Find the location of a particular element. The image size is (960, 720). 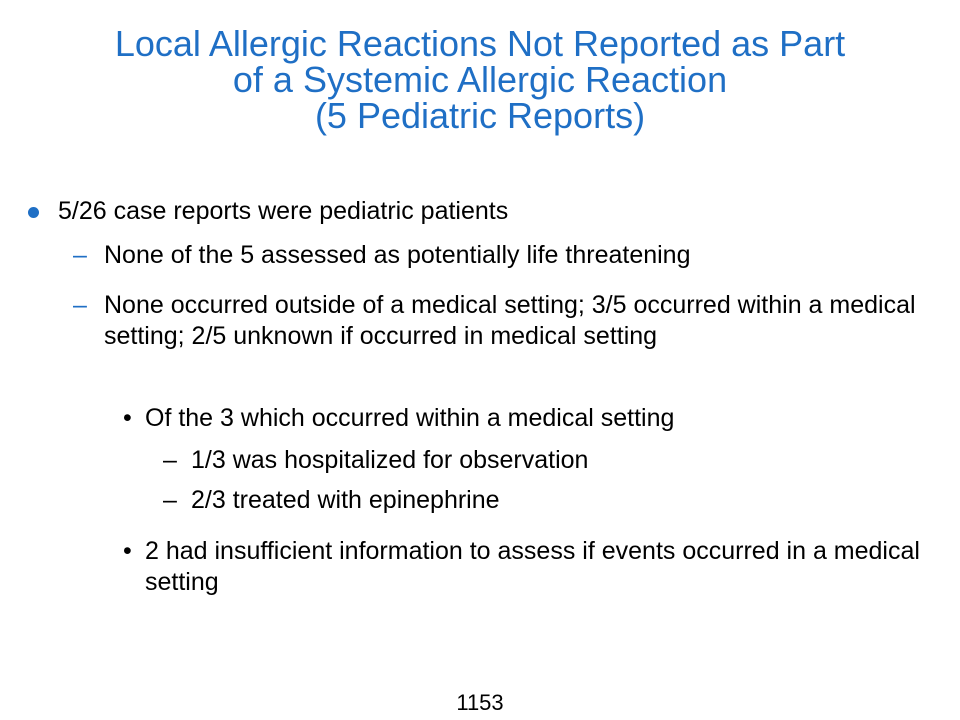

bullet-text: 1/3 was hospitalized for observation is located at coordinates (390, 460).